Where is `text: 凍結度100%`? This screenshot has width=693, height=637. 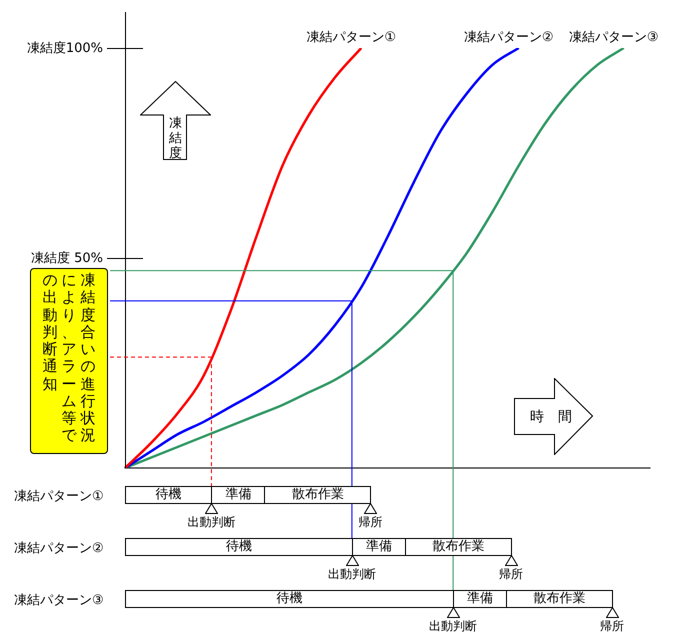 text: 凍結度100% is located at coordinates (64, 48).